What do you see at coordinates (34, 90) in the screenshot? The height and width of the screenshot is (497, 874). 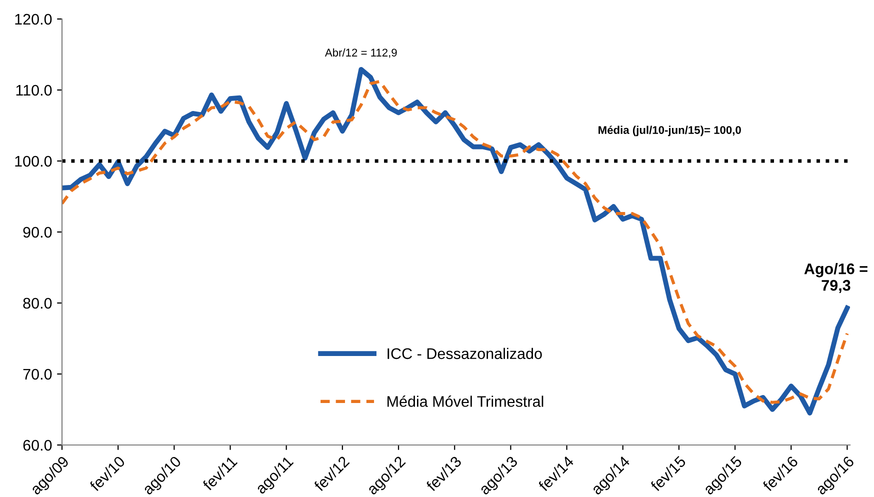 I see `y-tick-label: 110.0` at bounding box center [34, 90].